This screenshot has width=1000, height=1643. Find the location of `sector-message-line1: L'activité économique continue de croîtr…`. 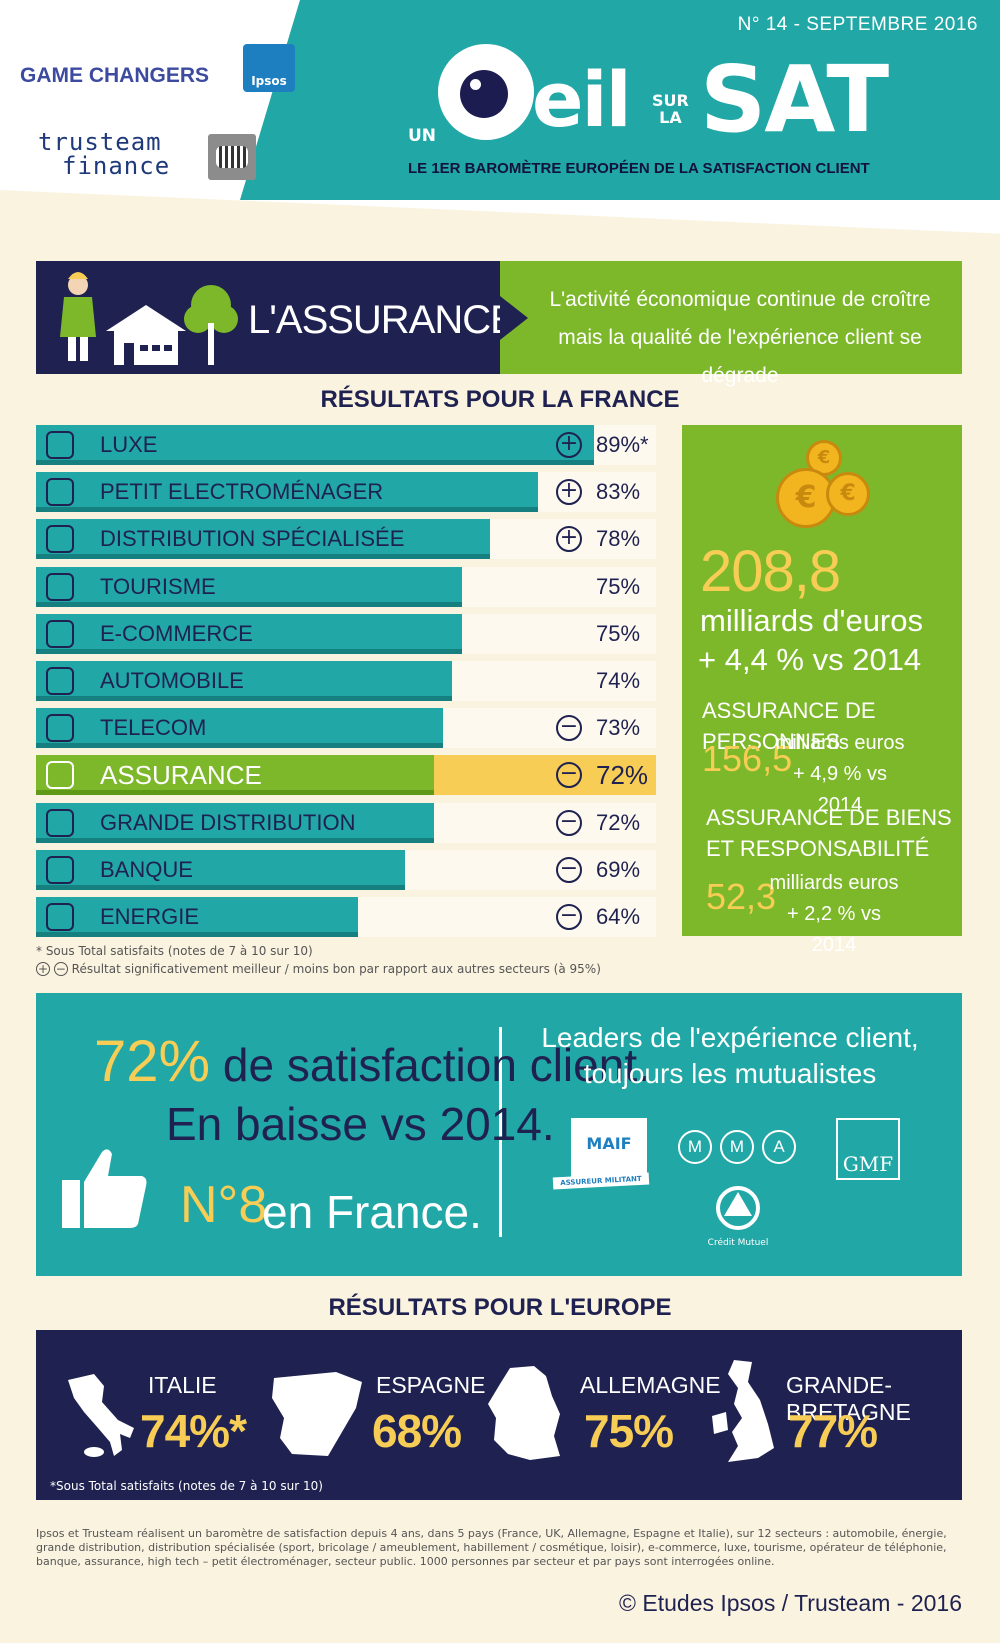

sector-message-line1: L'activité économique continue de croîtr… is located at coordinates (740, 299).